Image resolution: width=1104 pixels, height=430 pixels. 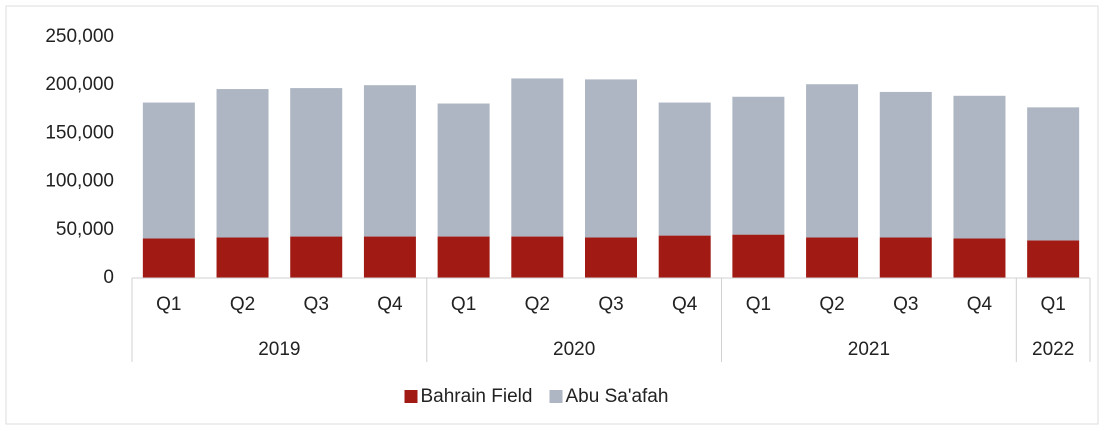 What do you see at coordinates (1053, 349) in the screenshot?
I see `group-label: 2022` at bounding box center [1053, 349].